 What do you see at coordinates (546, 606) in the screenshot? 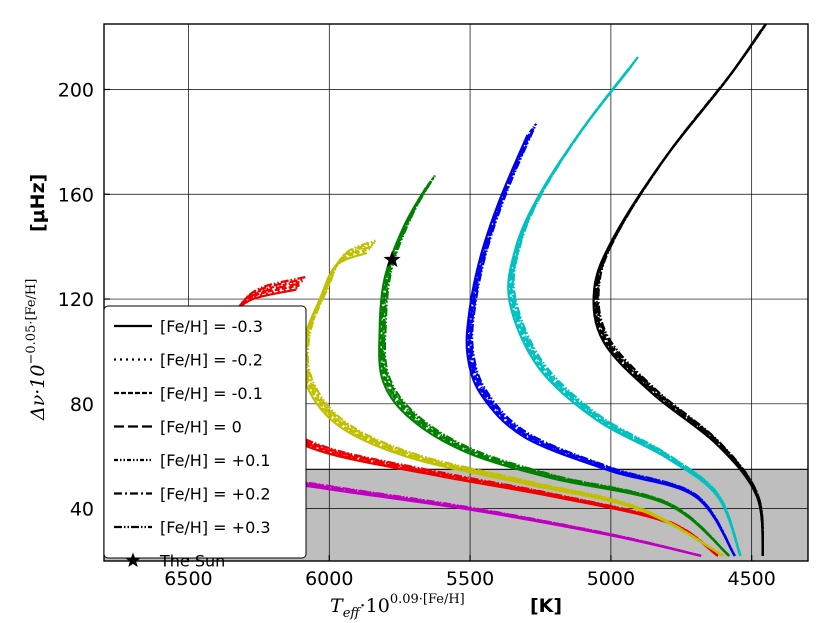
I see `x-axis-unit: [K]` at bounding box center [546, 606].